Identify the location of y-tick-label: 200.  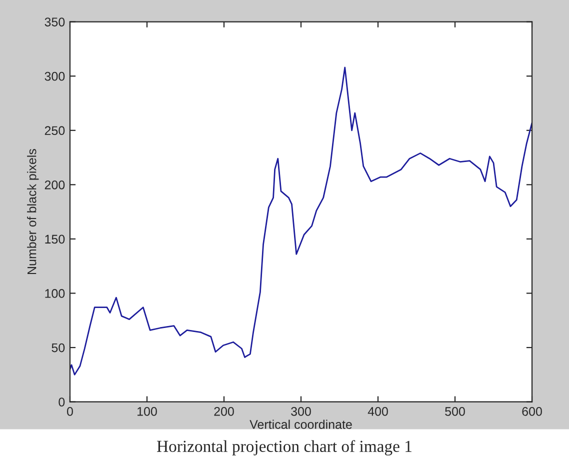
(54, 185).